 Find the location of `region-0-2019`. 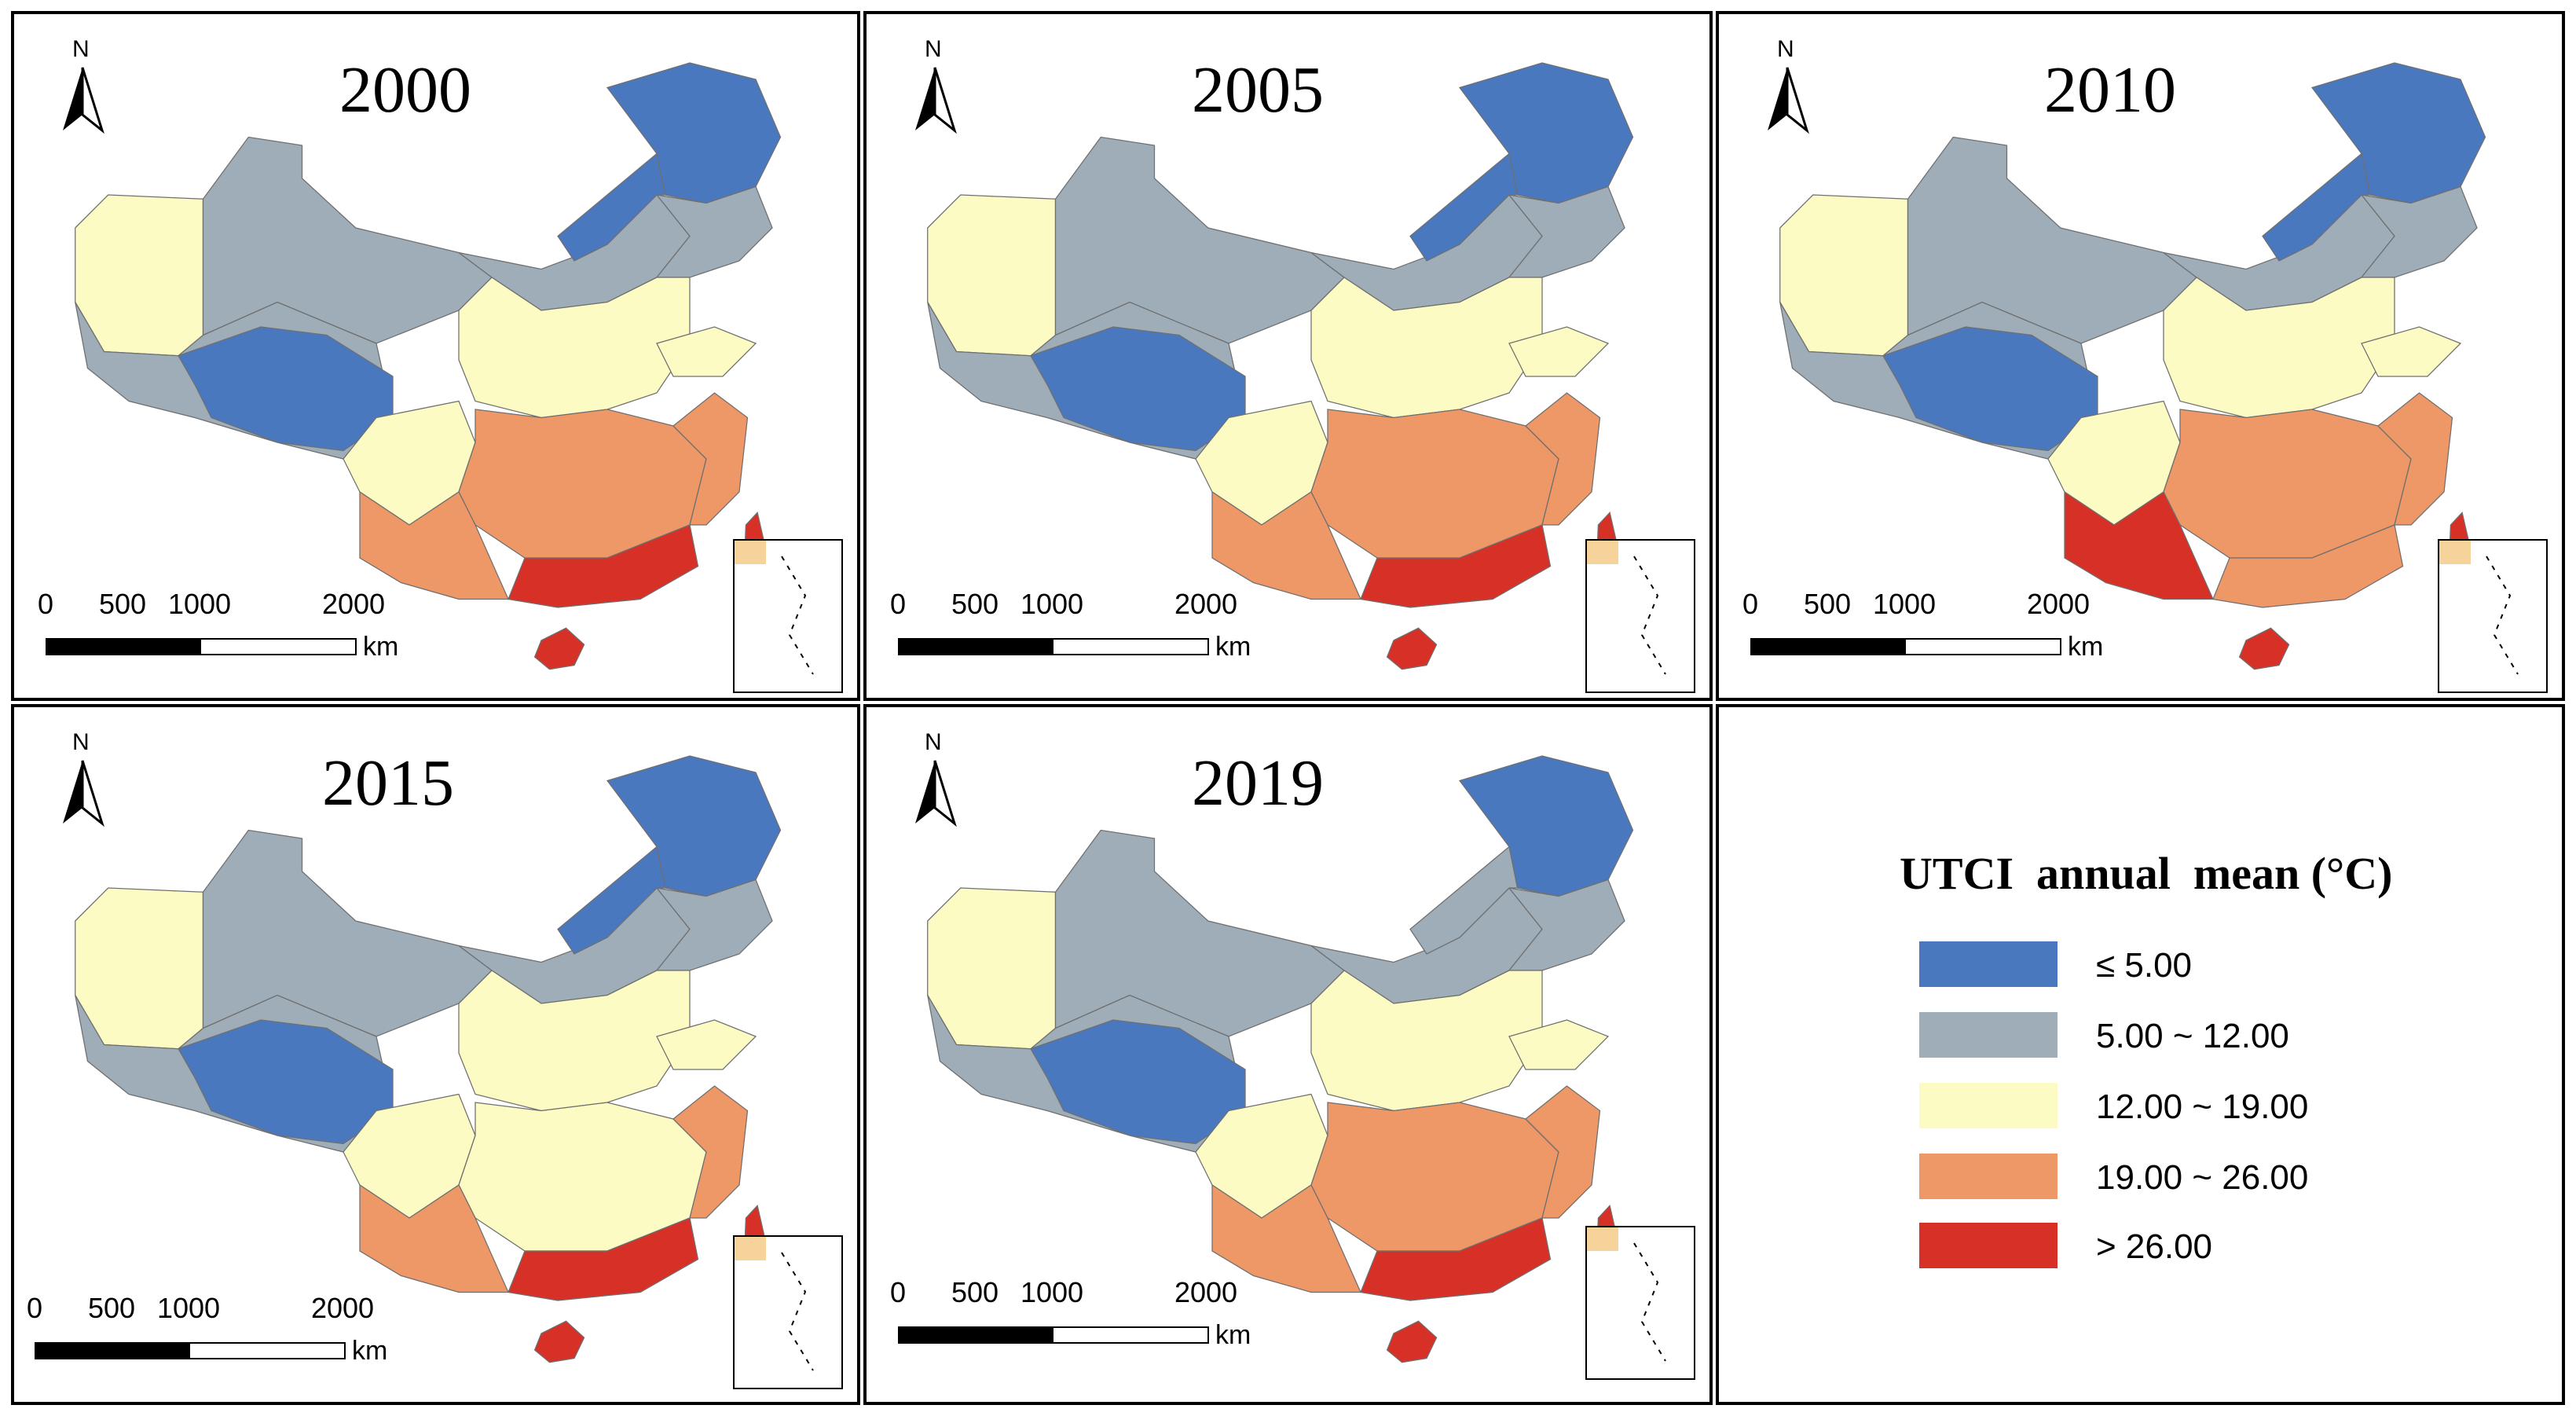

region-0-2019 is located at coordinates (992, 968).